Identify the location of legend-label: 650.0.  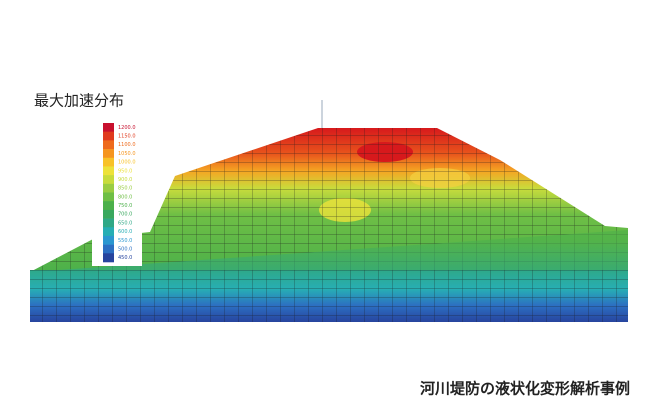
(125, 223).